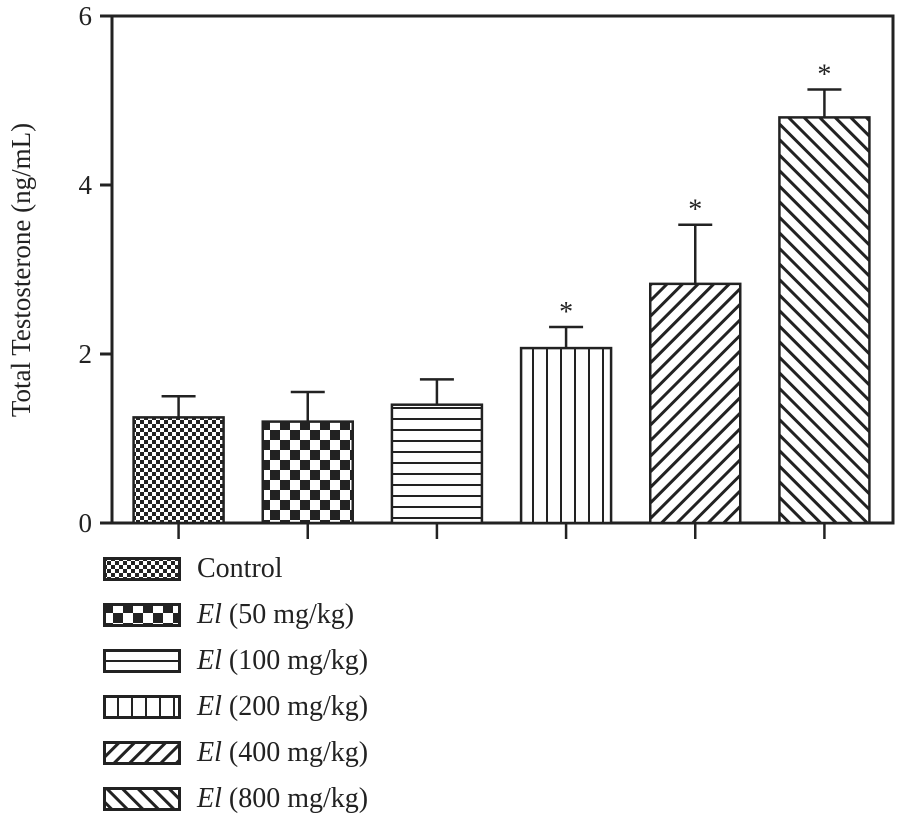  Describe the element at coordinates (824, 75) in the screenshot. I see `significance-mark-5: *` at that location.